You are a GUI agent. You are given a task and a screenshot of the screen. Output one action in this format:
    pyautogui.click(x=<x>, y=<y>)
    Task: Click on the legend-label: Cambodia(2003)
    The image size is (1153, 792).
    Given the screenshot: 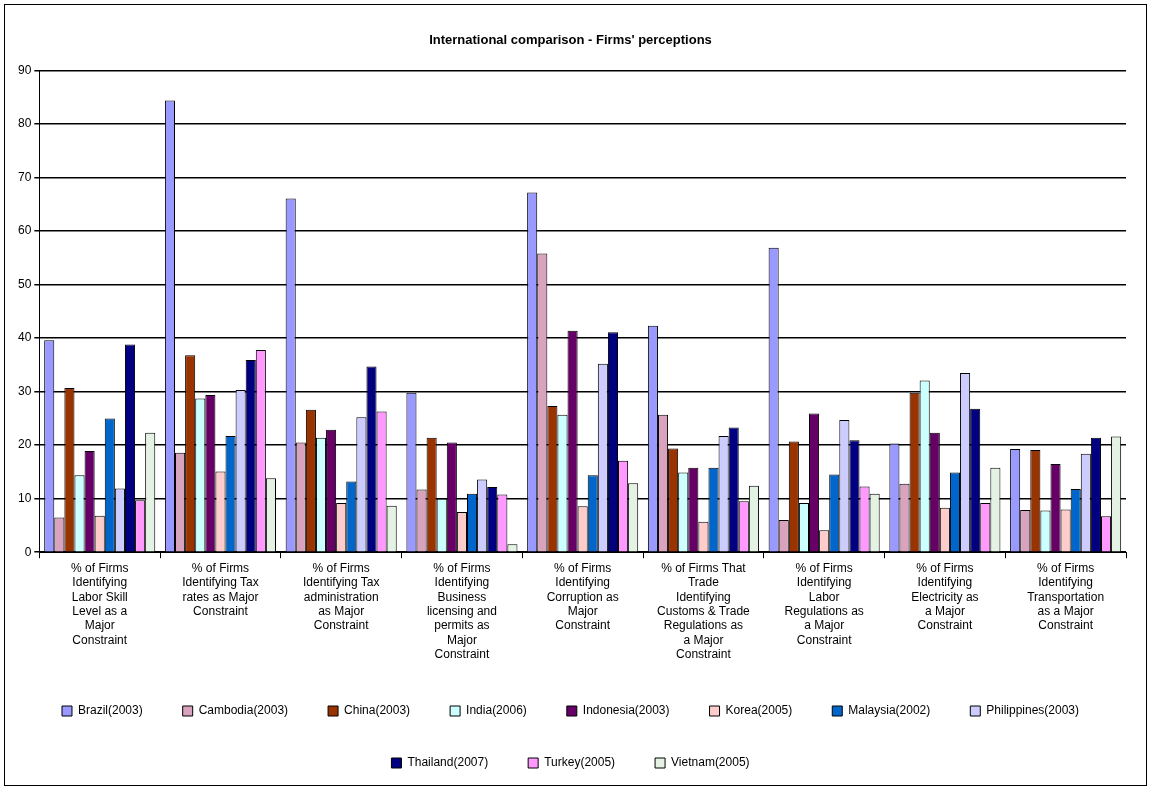 What is the action you would take?
    pyautogui.click(x=243, y=710)
    